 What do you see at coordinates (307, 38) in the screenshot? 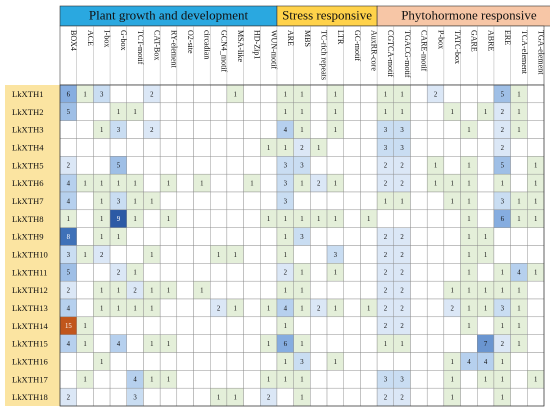
I see `column-label: MBS` at bounding box center [307, 38].